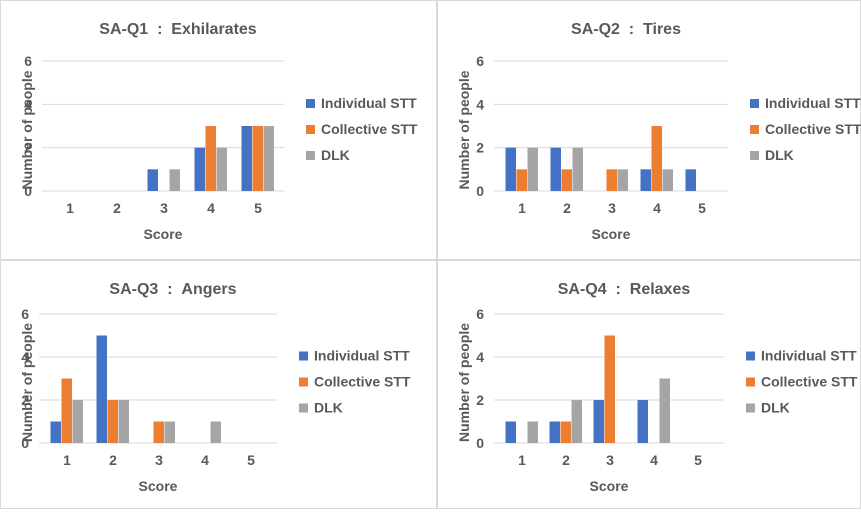  What do you see at coordinates (480, 357) in the screenshot?
I see `y-tick-label: 4` at bounding box center [480, 357].